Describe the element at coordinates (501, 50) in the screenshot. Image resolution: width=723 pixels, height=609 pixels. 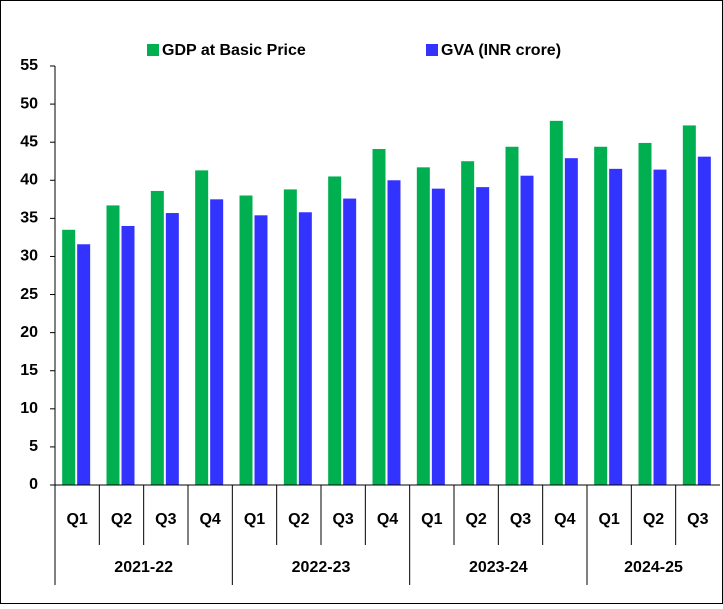
I see `legend-label: GVA (INR crore)` at that location.